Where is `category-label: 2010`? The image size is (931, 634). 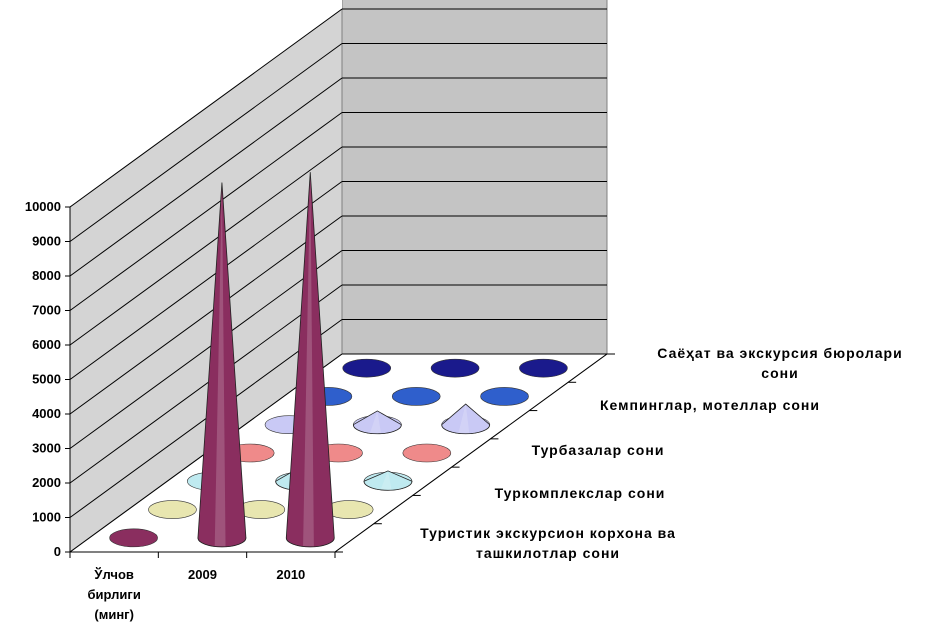 category-label: 2010 is located at coordinates (290, 574).